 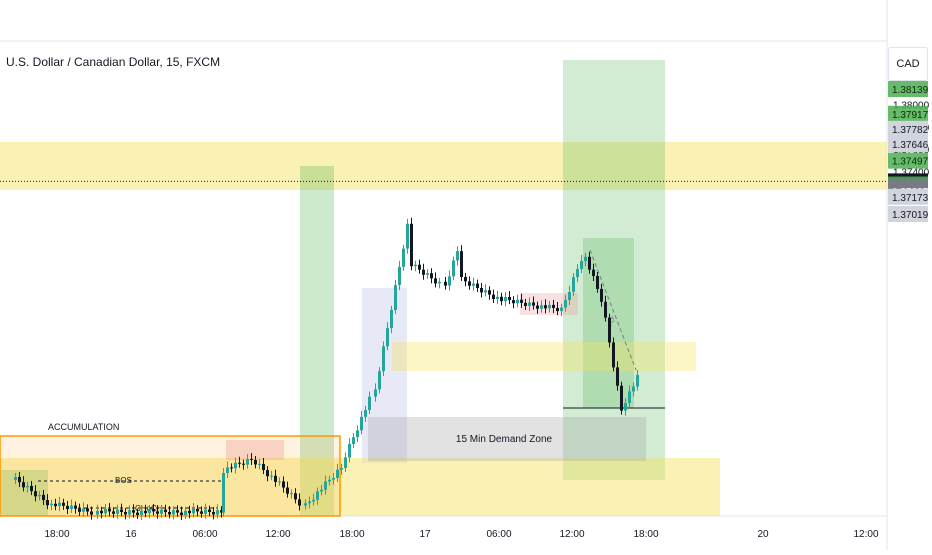 I want to click on accumulation-box, so click(x=170, y=476).